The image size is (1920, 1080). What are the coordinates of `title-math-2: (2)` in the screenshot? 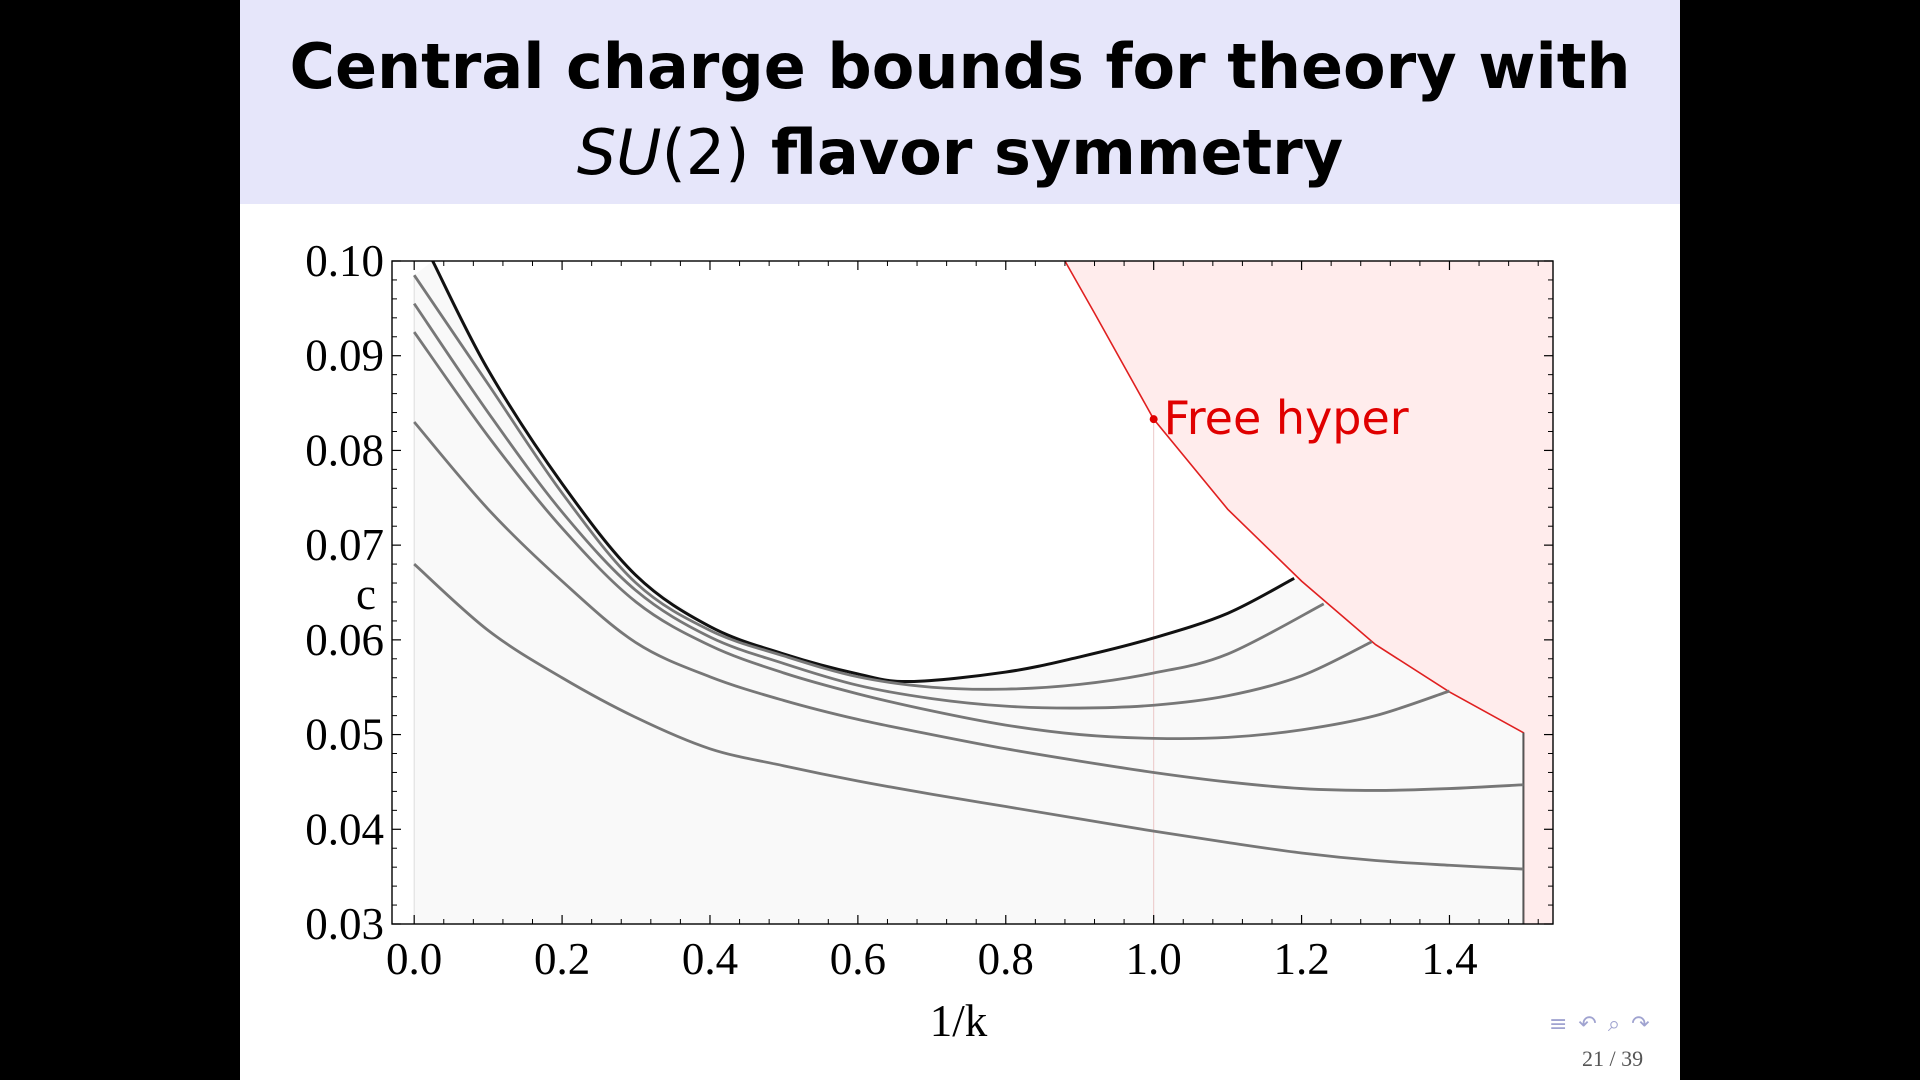 It's located at (705, 152).